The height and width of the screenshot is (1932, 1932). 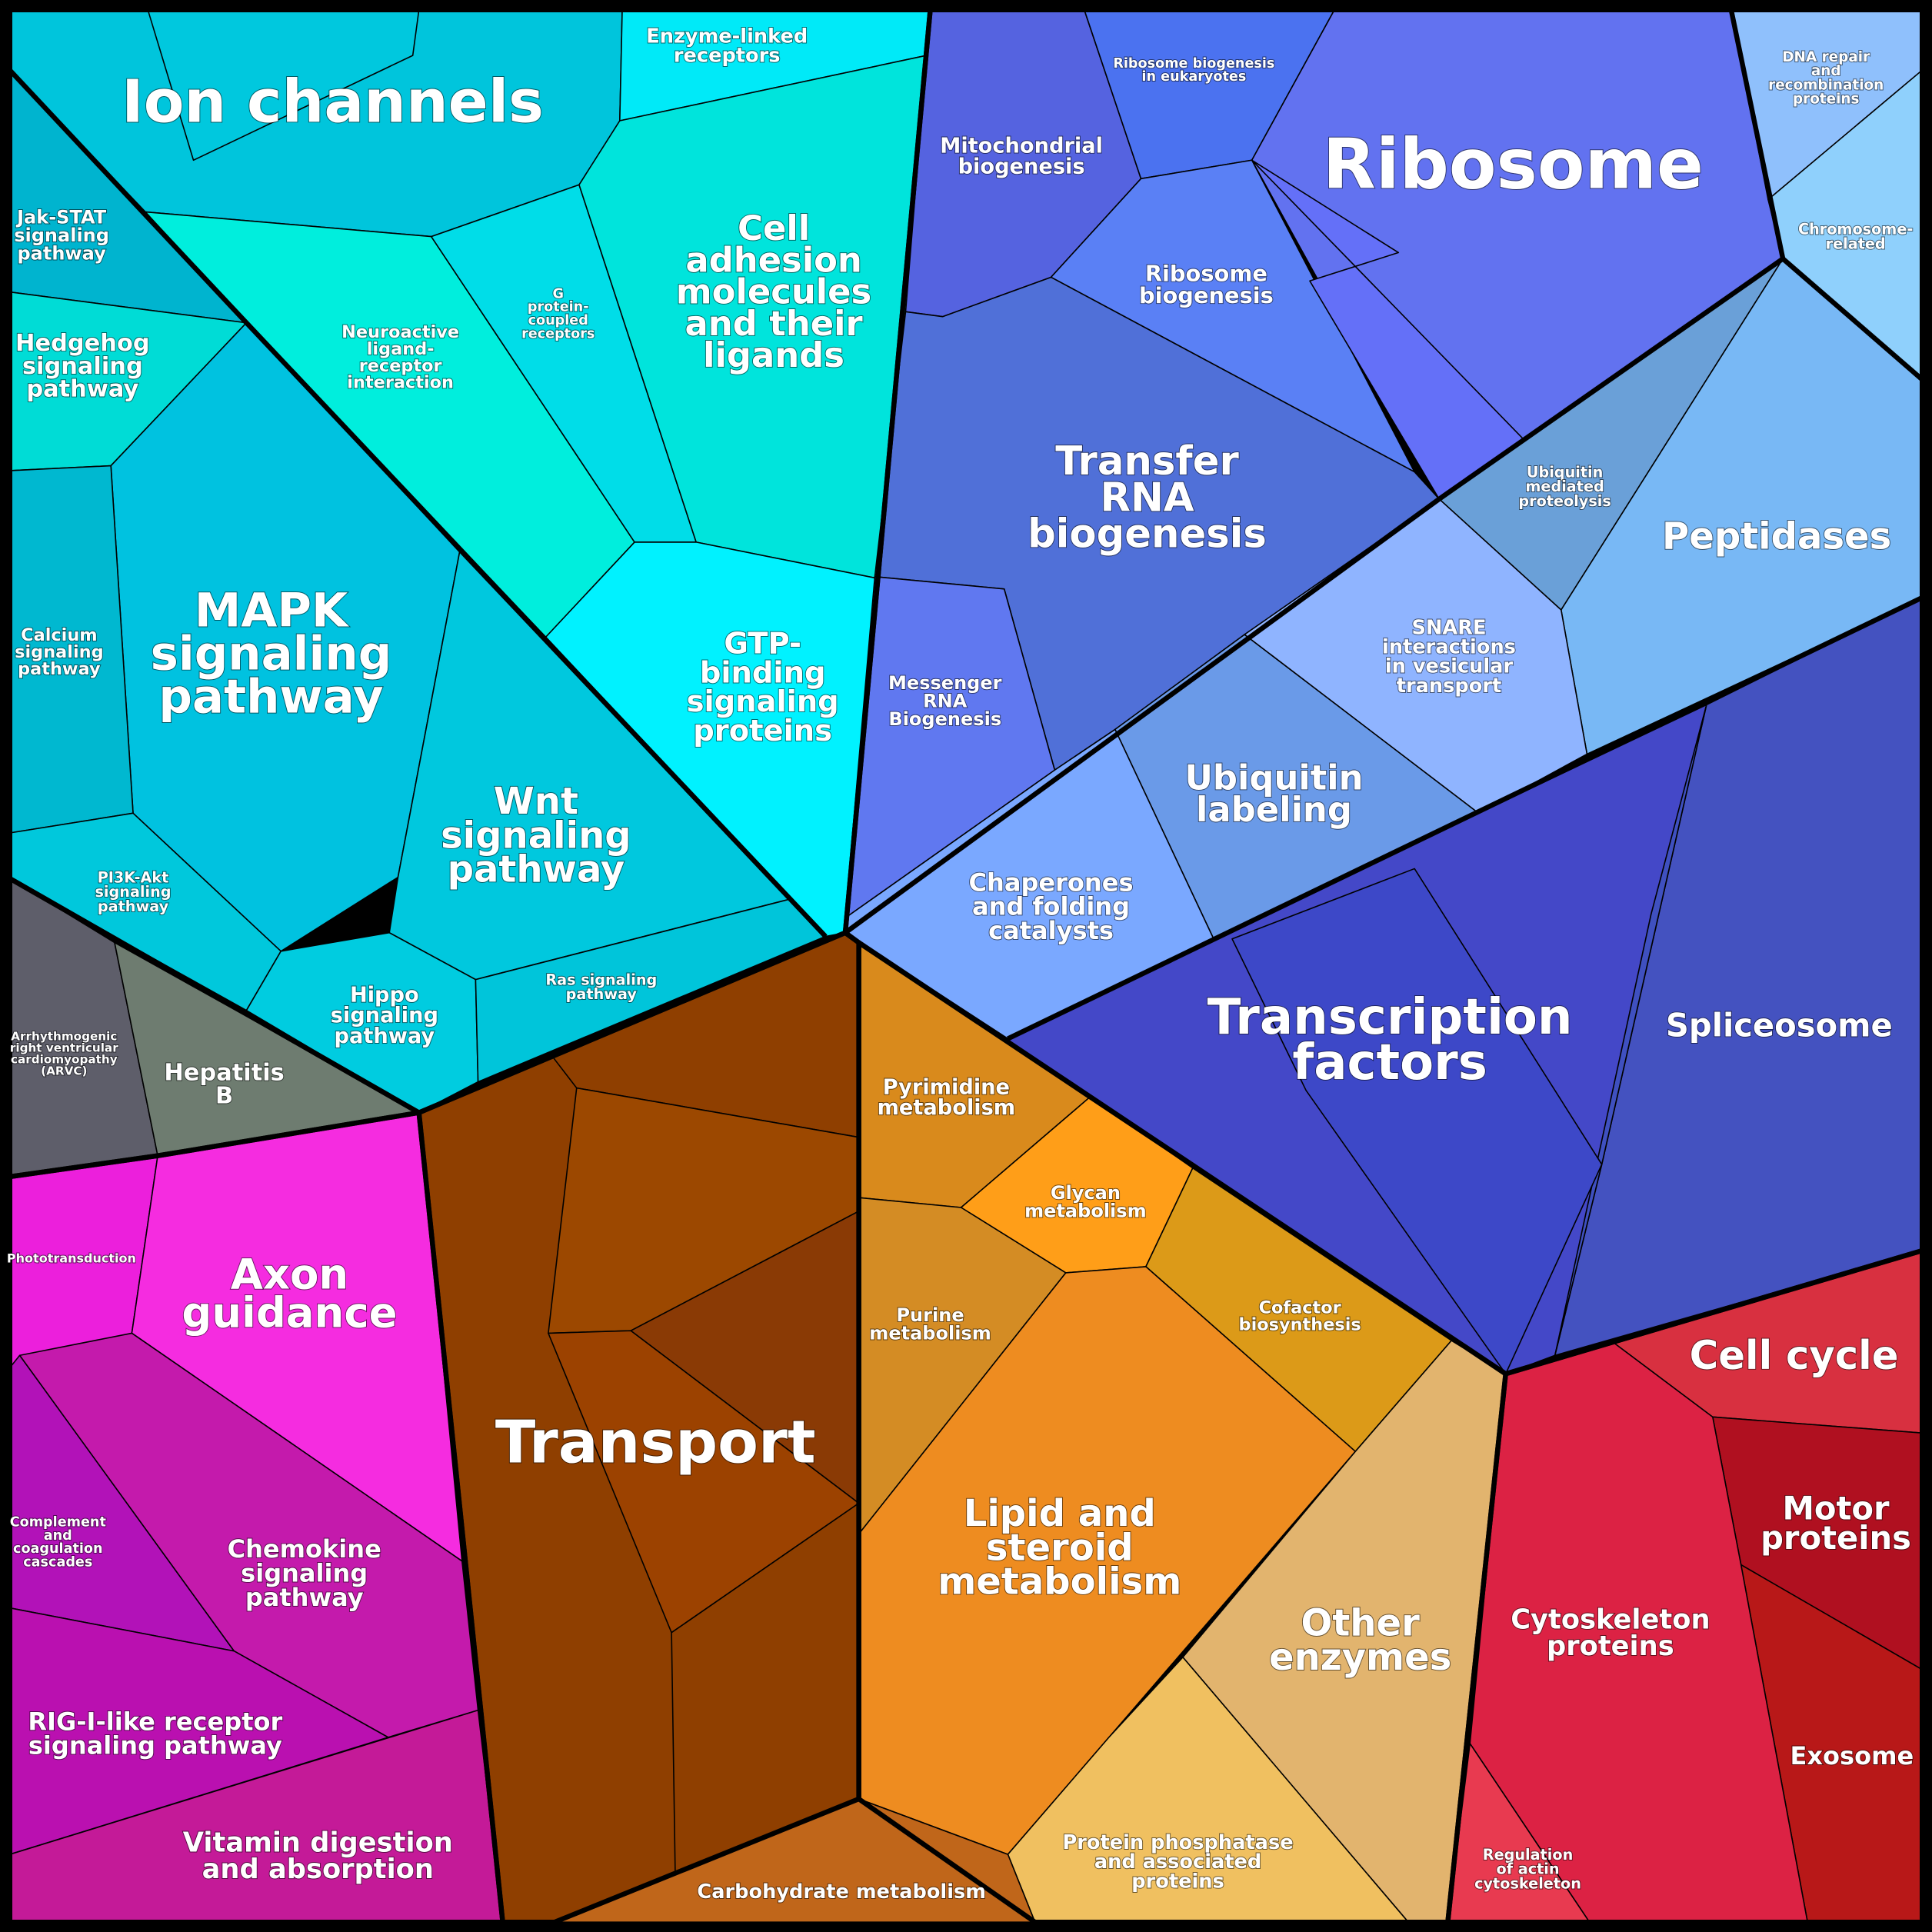 I want to click on region-label-line: GTP-, so click(x=762, y=644).